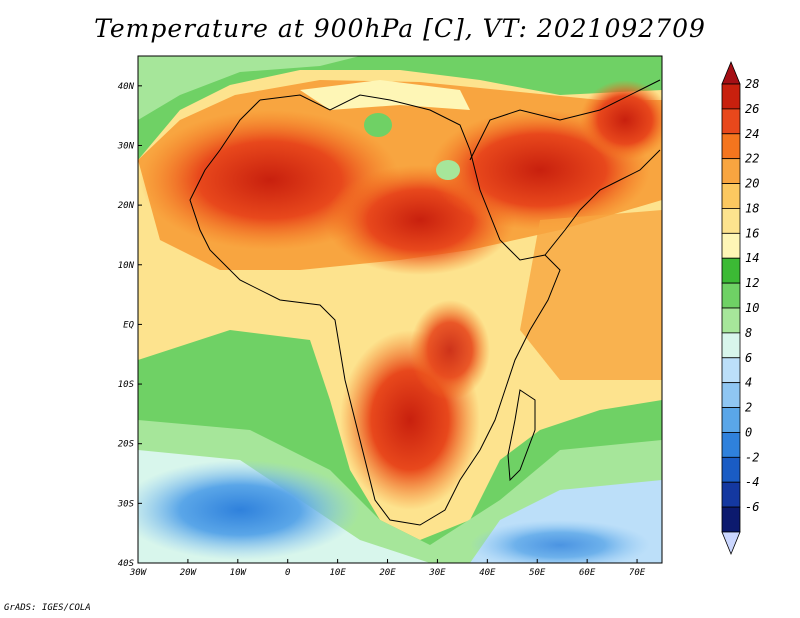  I want to click on lat-tick-label: 30N, so click(126, 146).